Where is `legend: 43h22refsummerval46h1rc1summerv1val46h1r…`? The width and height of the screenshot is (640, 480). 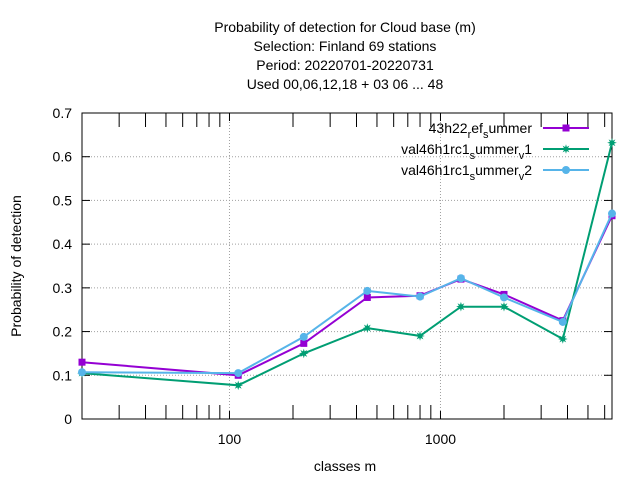 legend: 43h22refsummerval46h1rc1summerv1val46h1r… is located at coordinates (495, 151).